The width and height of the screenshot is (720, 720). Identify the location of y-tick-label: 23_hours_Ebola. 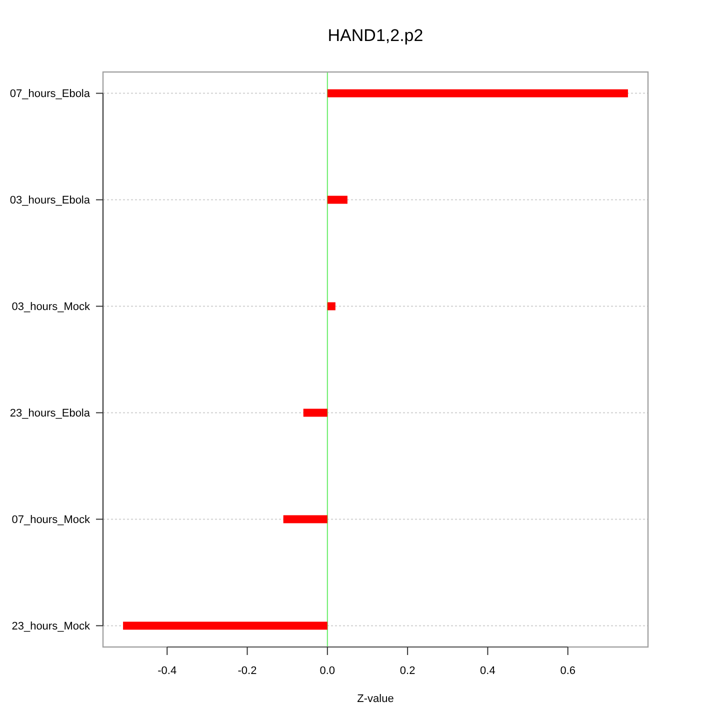
(50, 414).